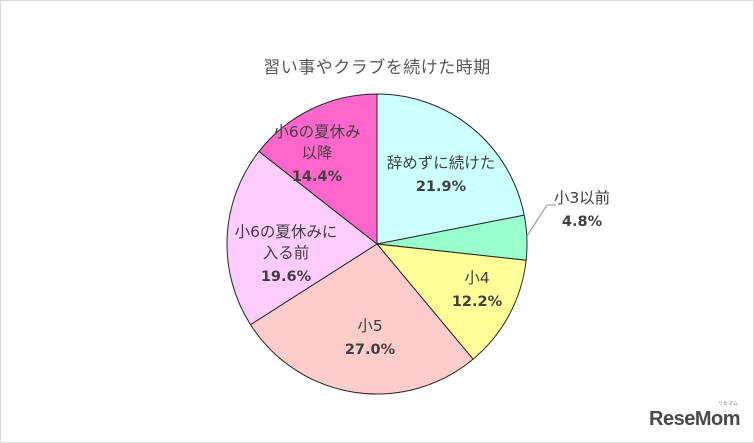  What do you see at coordinates (541, 220) in the screenshot?
I see `leader-line` at bounding box center [541, 220].